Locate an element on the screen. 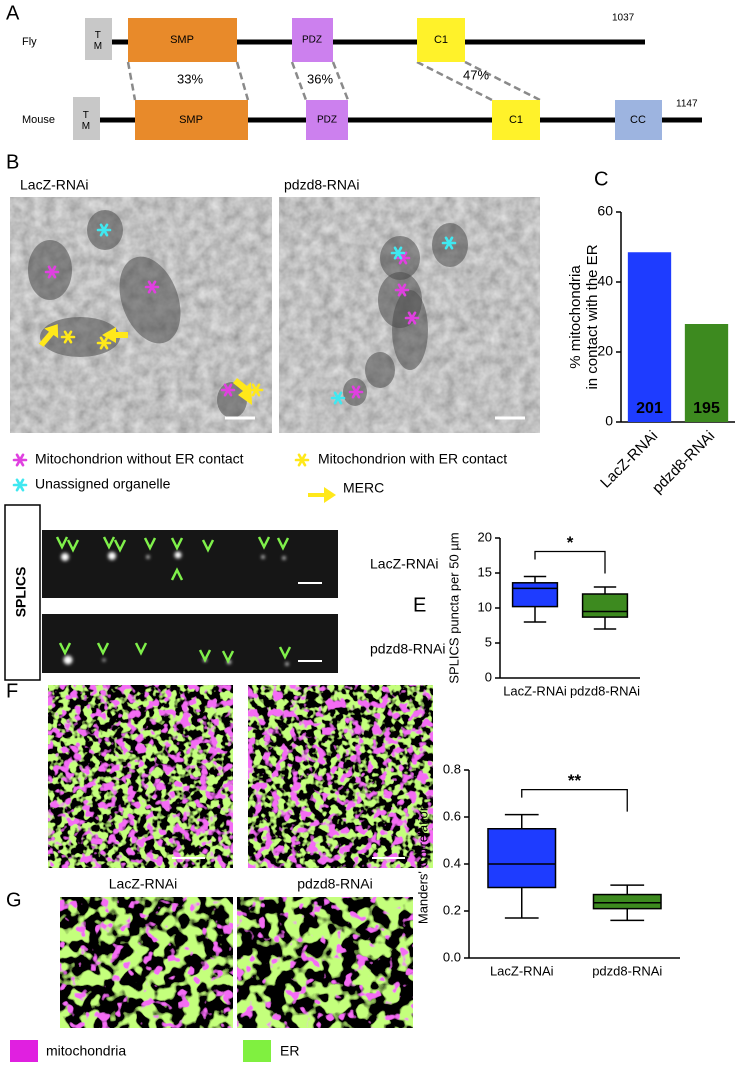  significance-label: * is located at coordinates (570, 542).